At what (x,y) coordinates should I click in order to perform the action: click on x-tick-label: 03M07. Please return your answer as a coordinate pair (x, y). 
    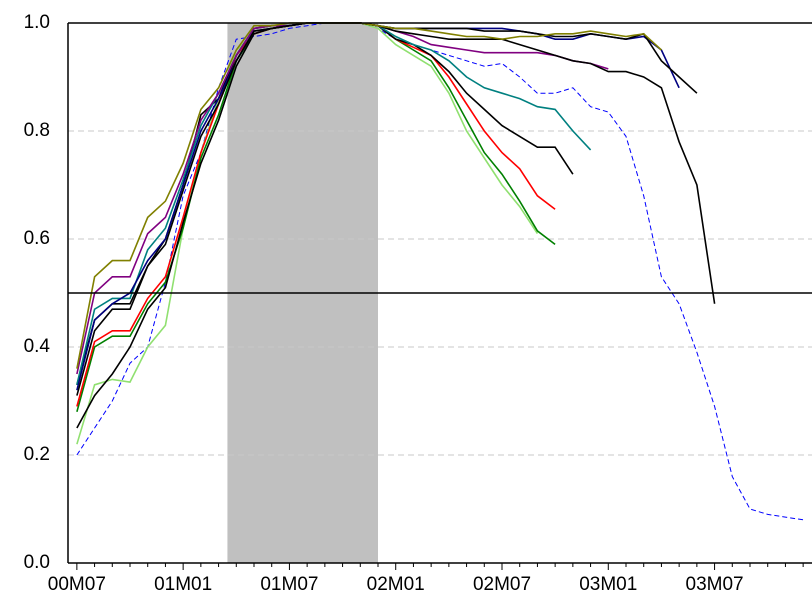
    Looking at the image, I should click on (715, 584).